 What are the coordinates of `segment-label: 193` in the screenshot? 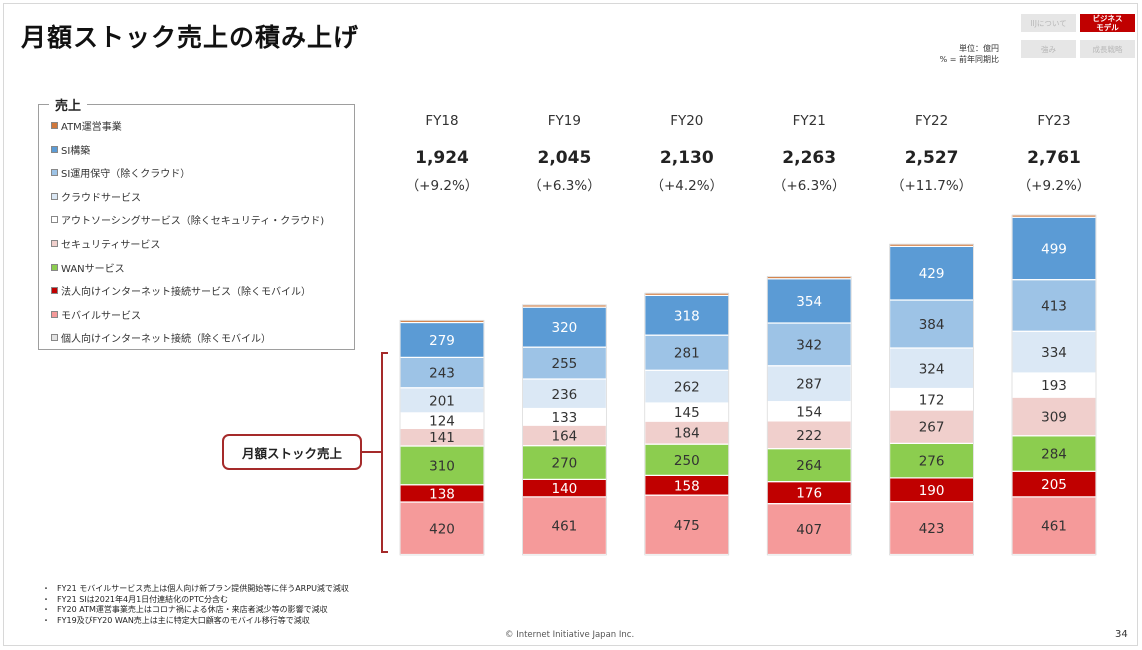 It's located at (1054, 386).